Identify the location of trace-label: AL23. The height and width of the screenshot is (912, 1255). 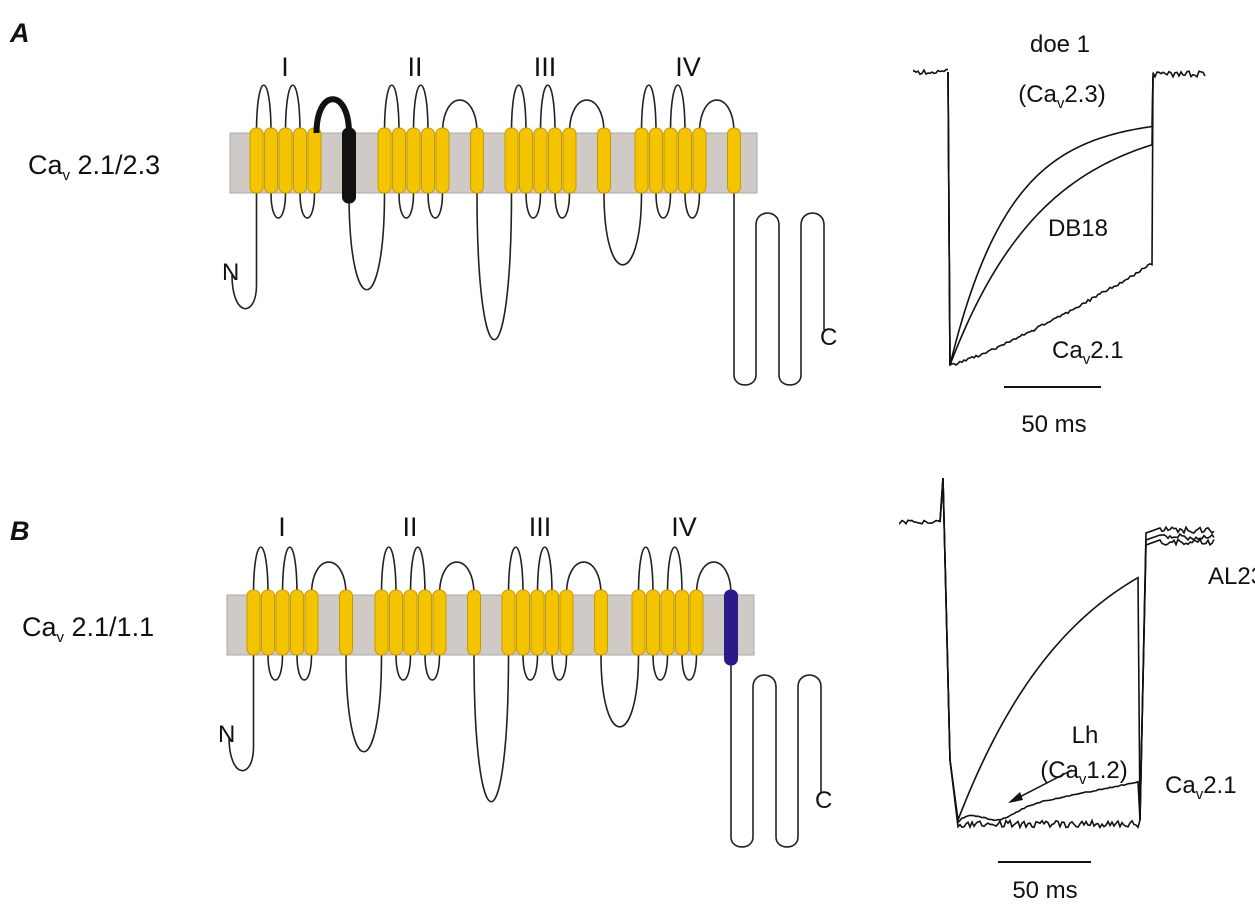
(1231, 576).